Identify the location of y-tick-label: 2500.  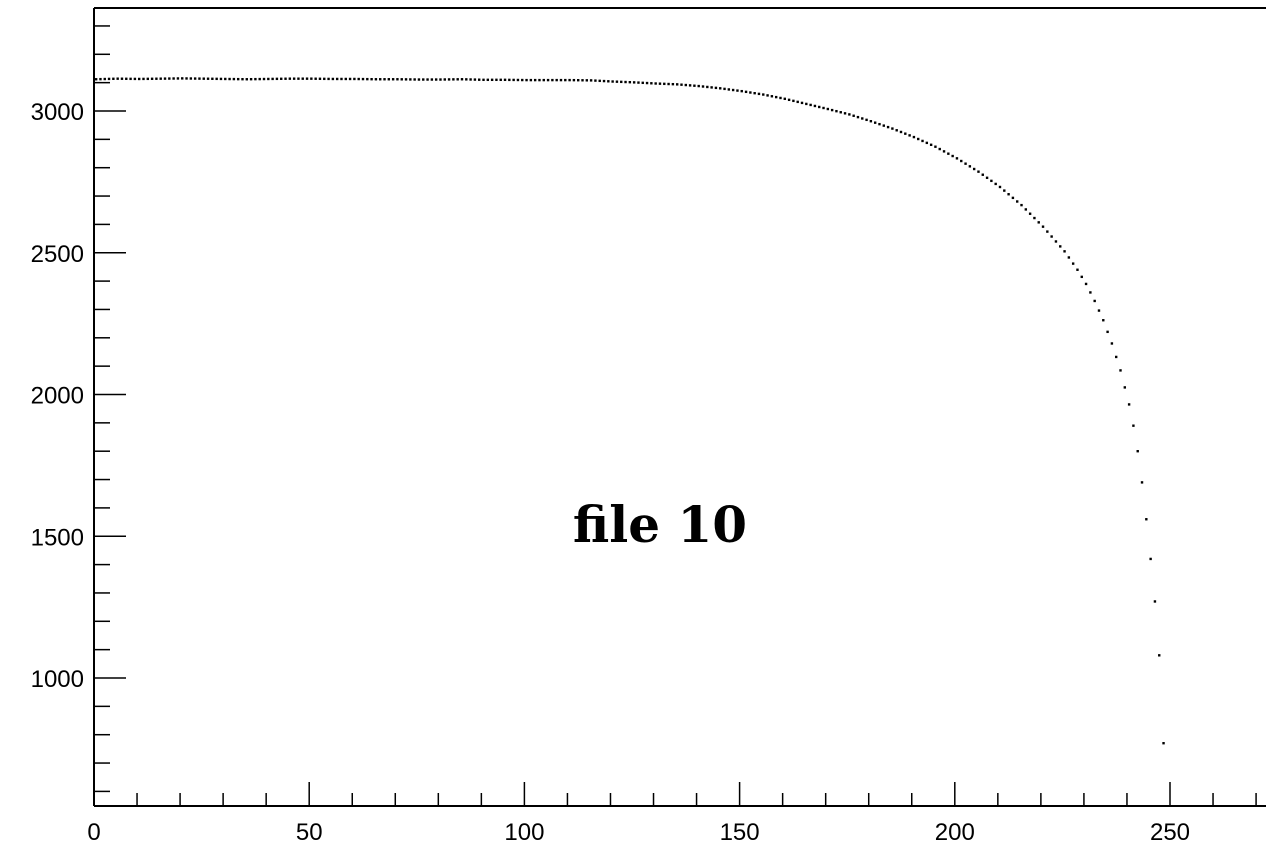
(57, 254).